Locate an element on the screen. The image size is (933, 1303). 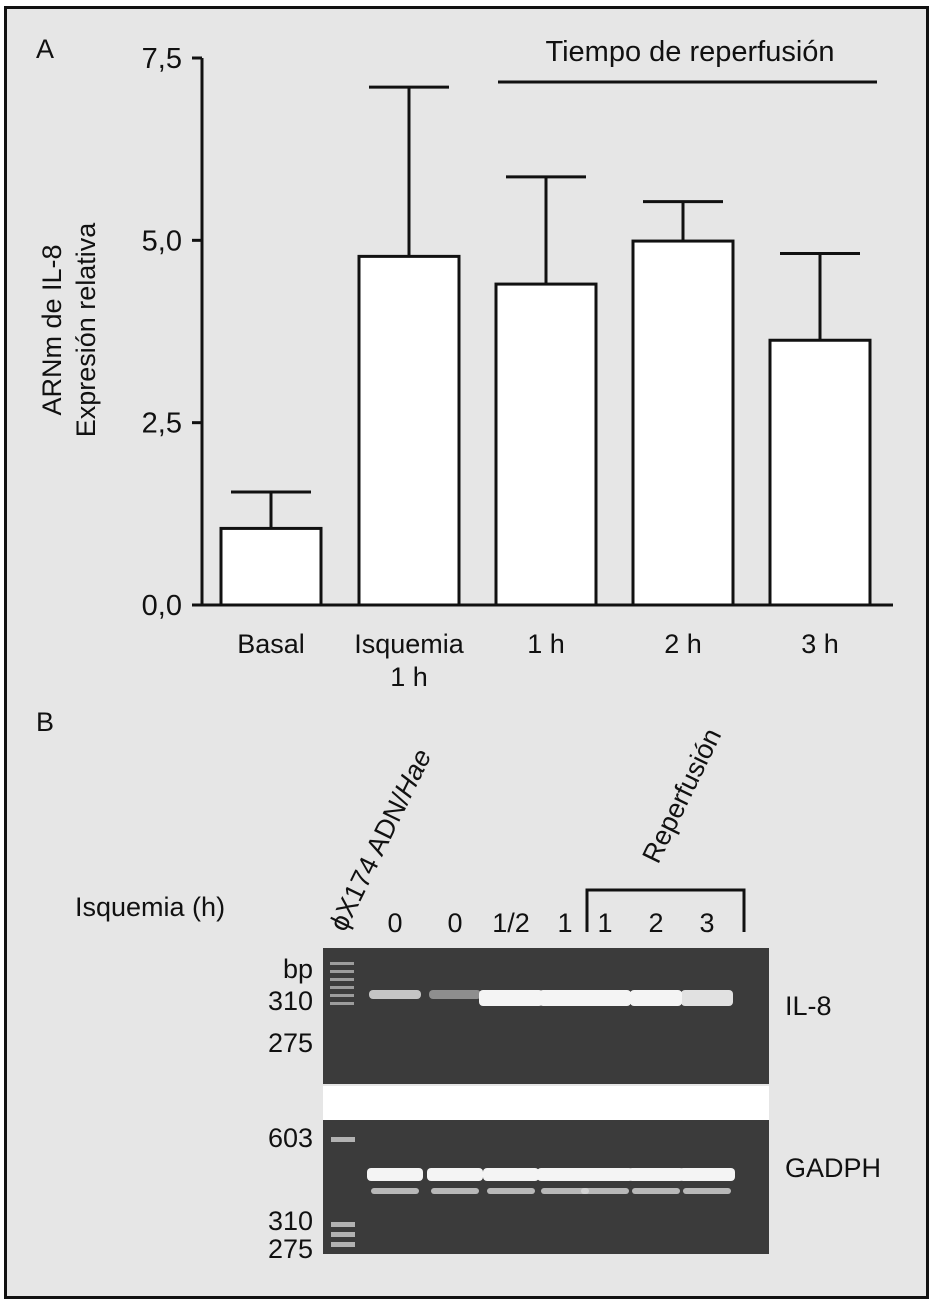
panel-a-label: A is located at coordinates (45, 49).